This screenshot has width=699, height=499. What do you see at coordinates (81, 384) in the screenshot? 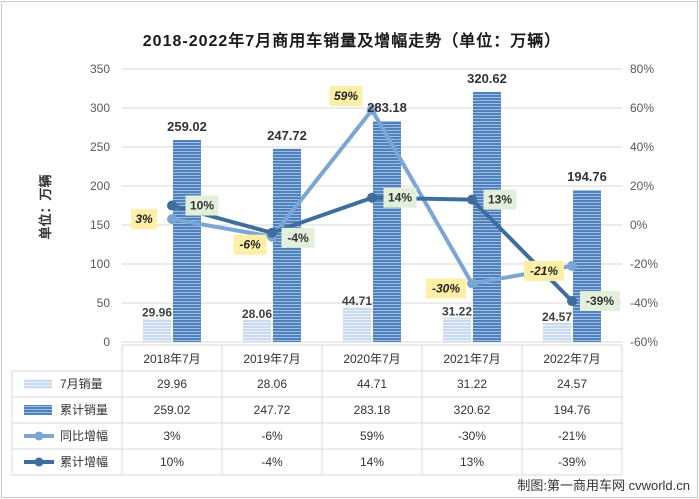
I see `legend-series-name: 7月销量` at bounding box center [81, 384].